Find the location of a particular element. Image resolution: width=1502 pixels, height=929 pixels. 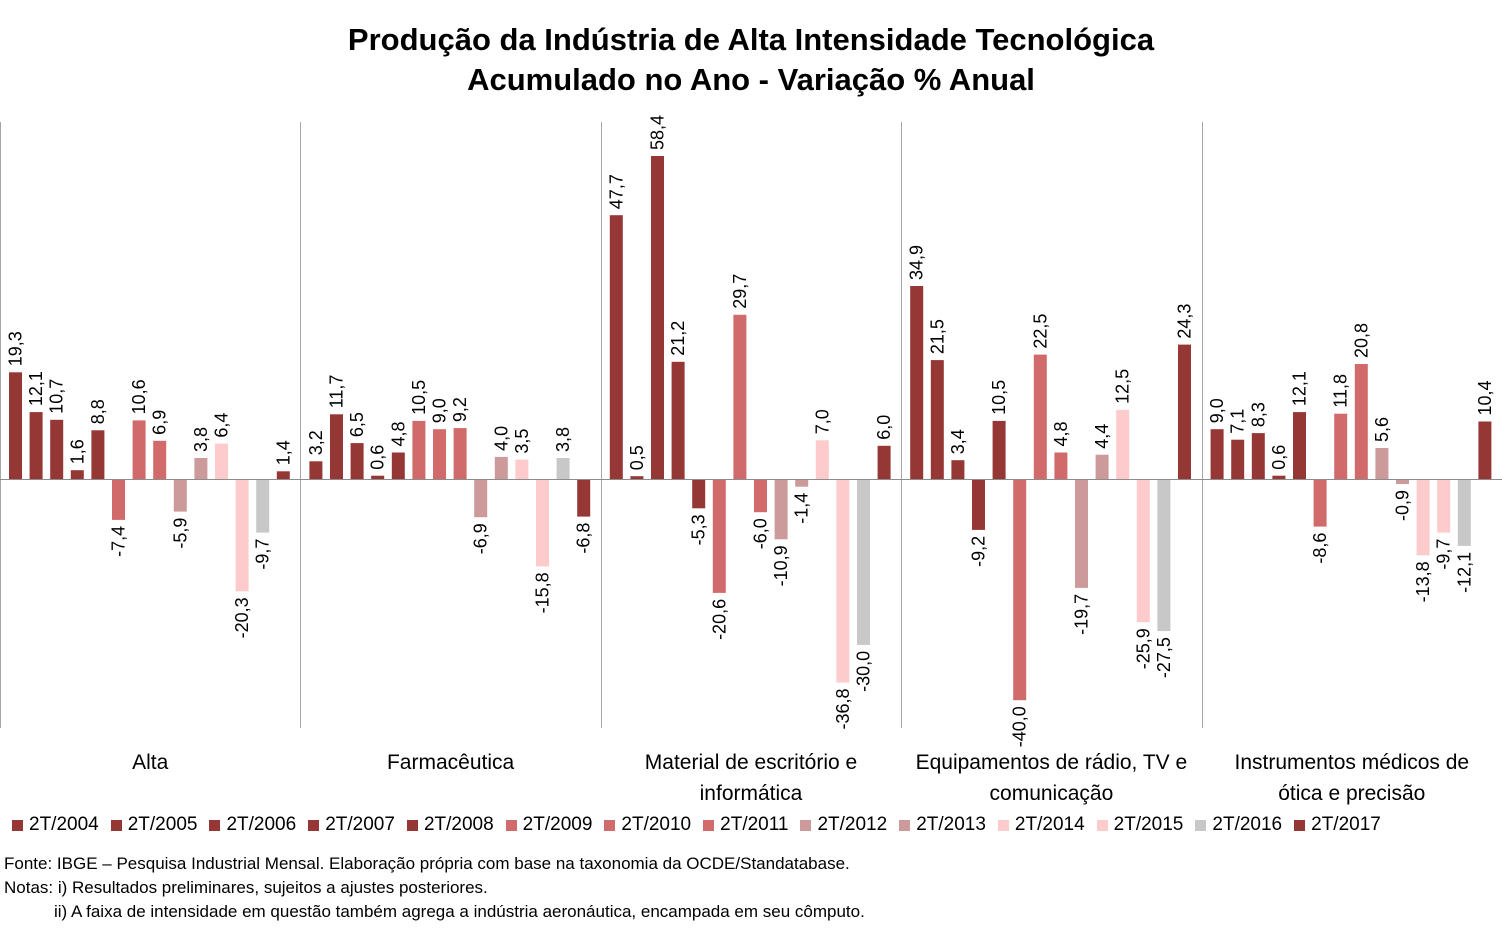

data-label: -10,9 is located at coordinates (781, 565).